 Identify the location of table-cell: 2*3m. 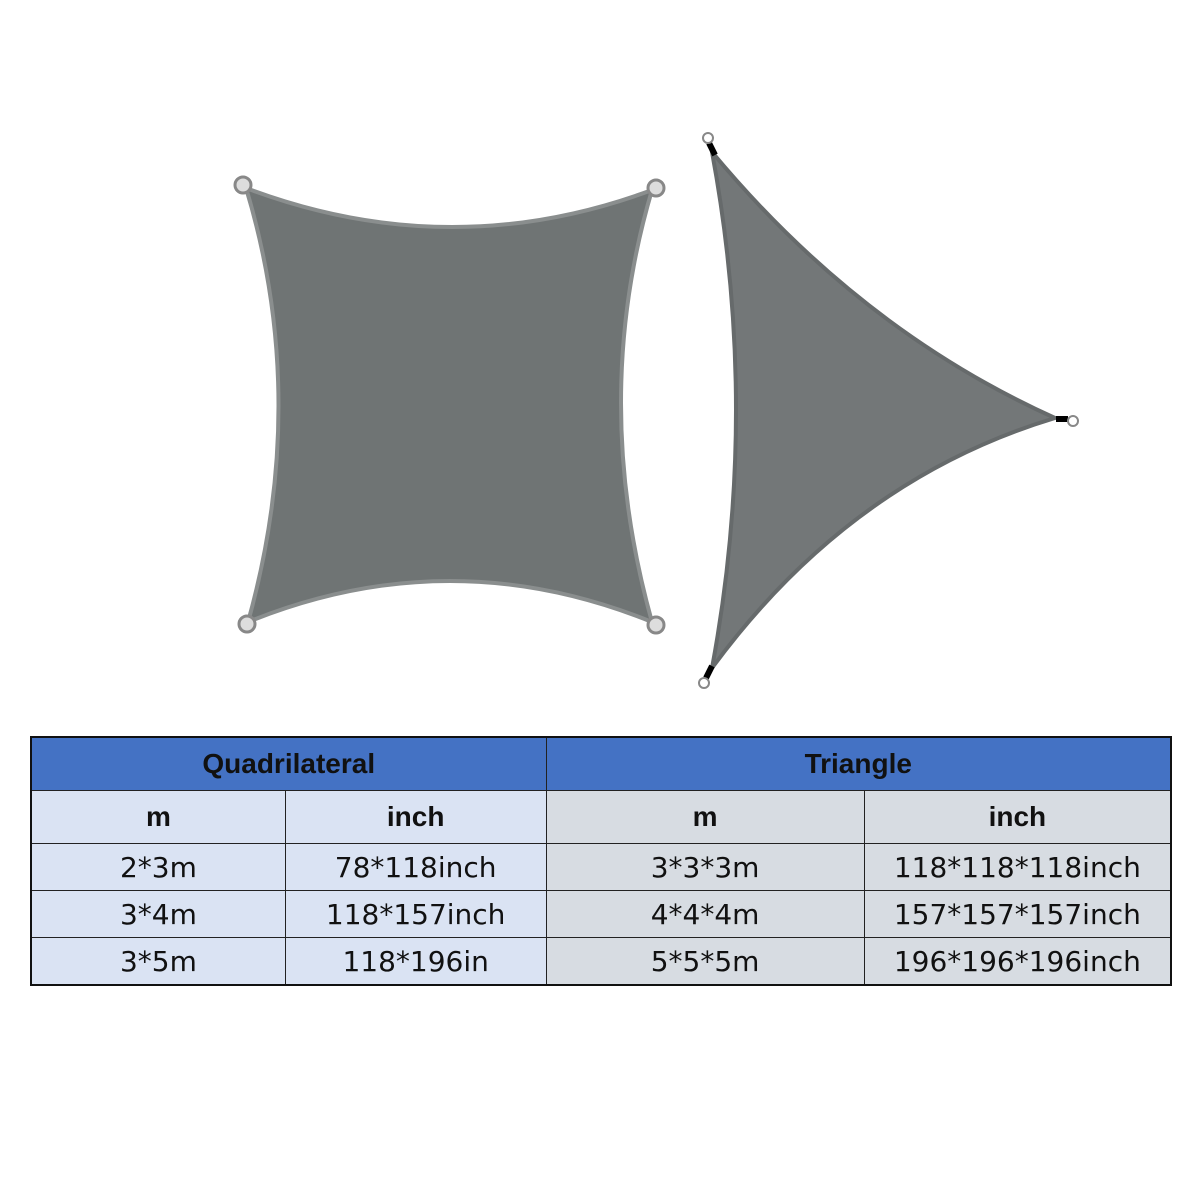
(158, 867).